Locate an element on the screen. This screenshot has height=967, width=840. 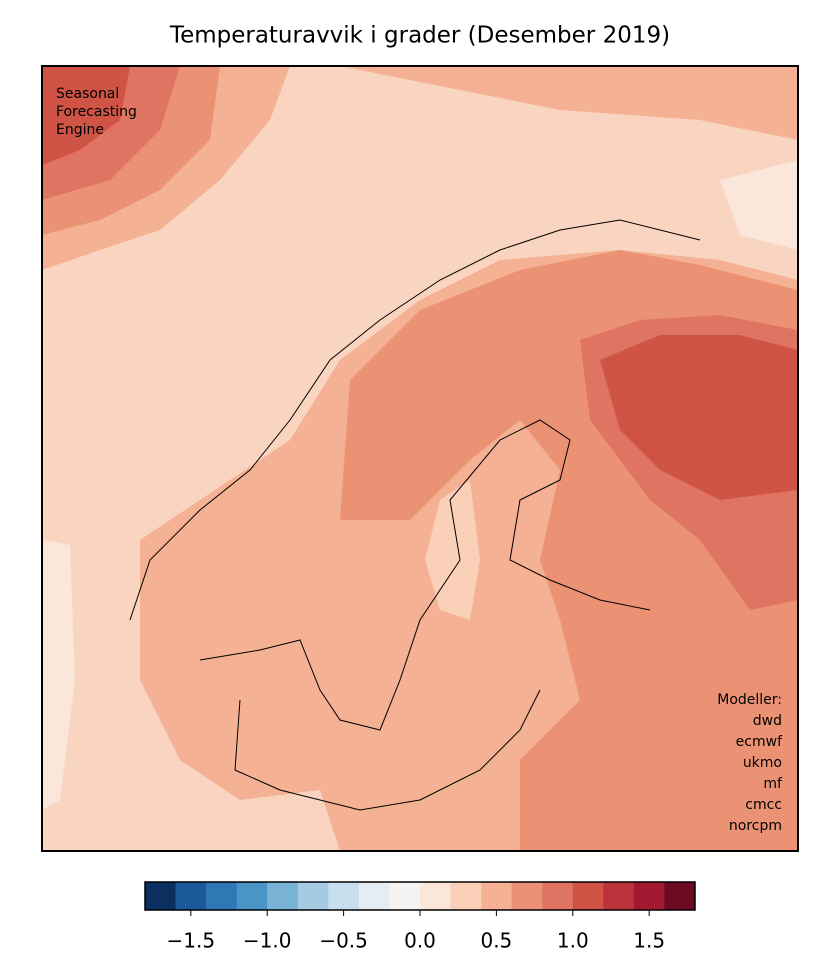
colorbar-tick-label: 1.0 is located at coordinates (573, 941).